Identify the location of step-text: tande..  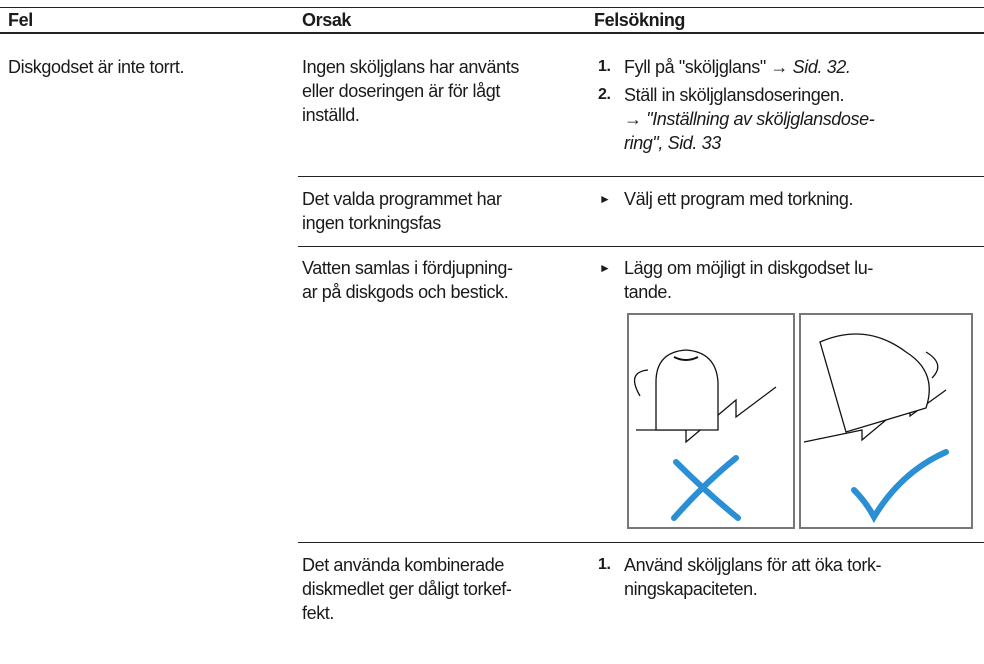
(648, 292).